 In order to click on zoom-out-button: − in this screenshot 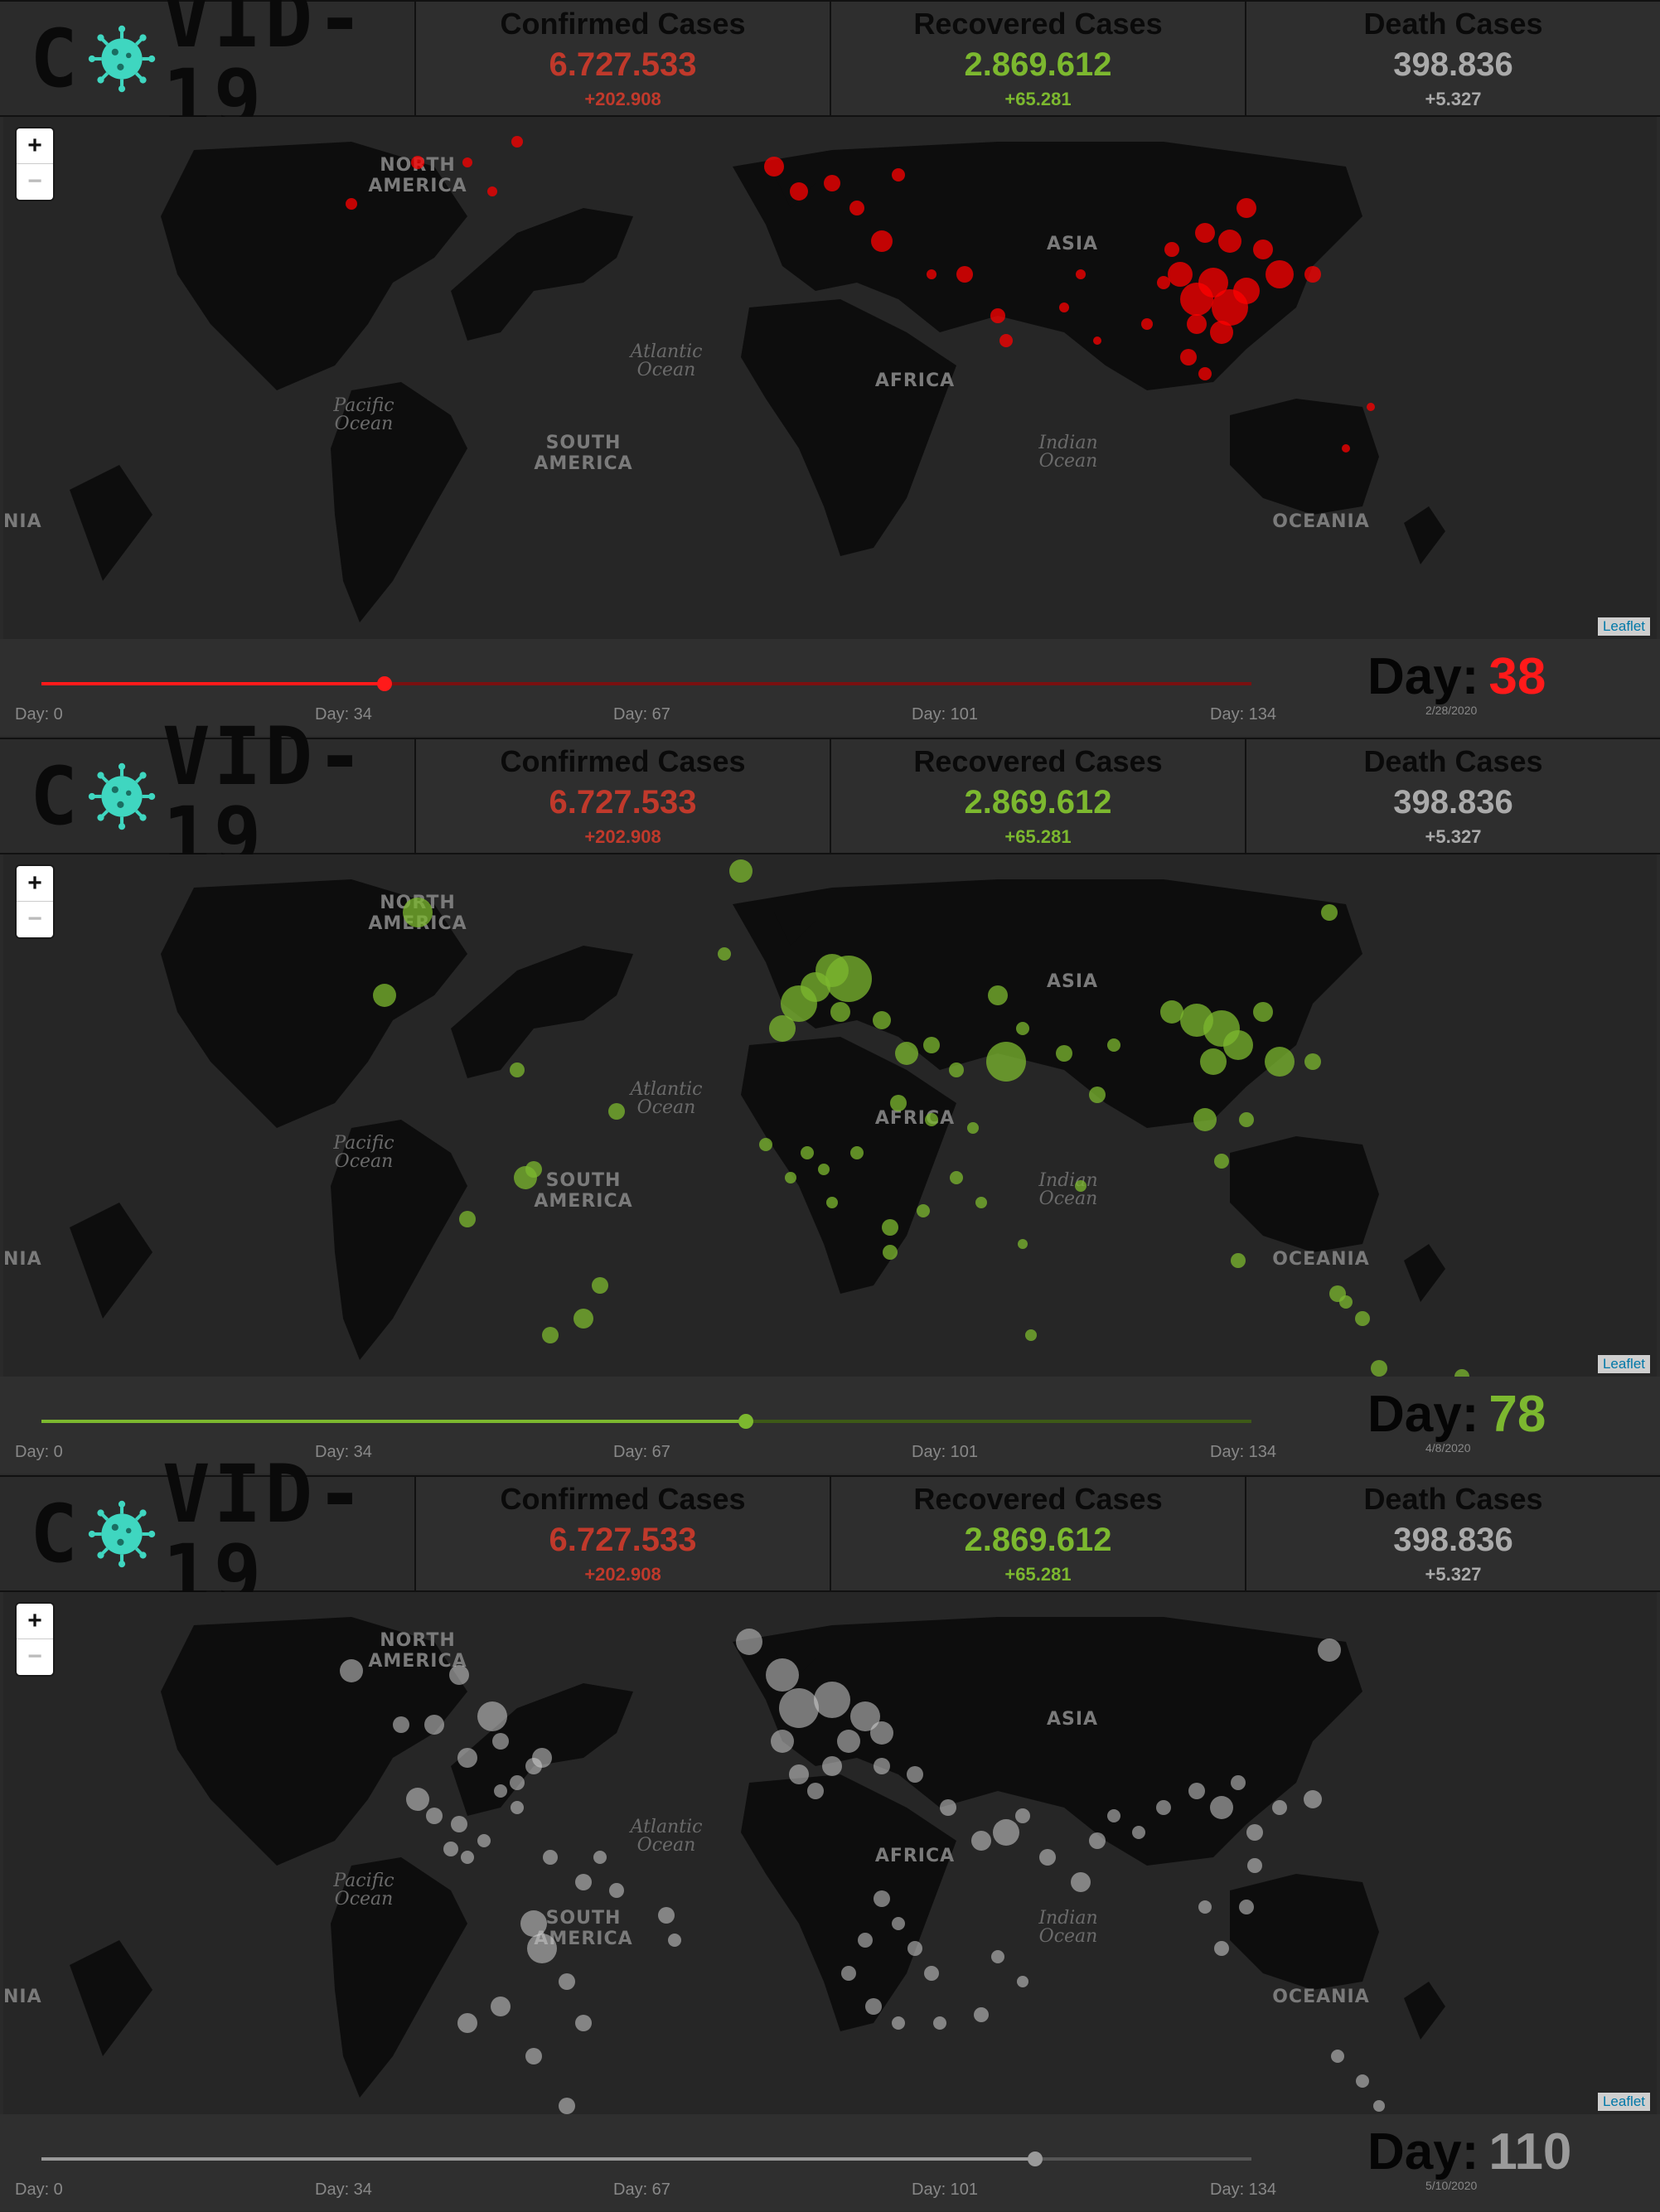, I will do `click(34, 1656)`.